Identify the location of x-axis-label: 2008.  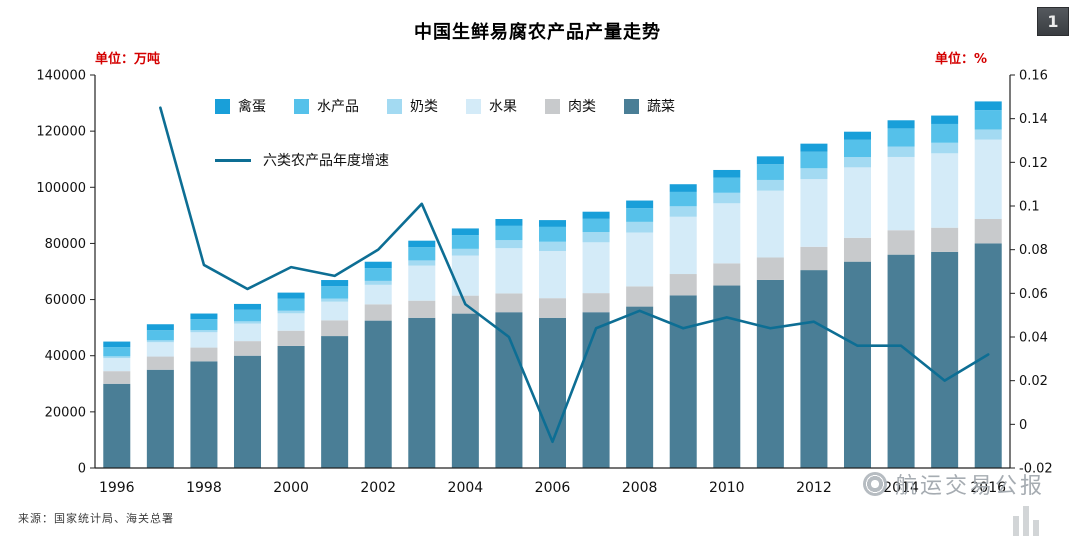
(640, 488).